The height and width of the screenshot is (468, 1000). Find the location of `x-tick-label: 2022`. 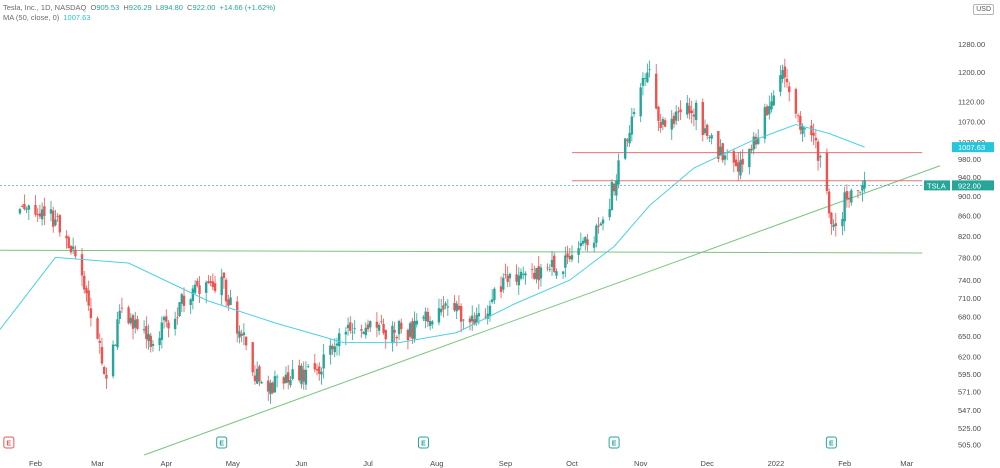

x-tick-label: 2022 is located at coordinates (776, 463).